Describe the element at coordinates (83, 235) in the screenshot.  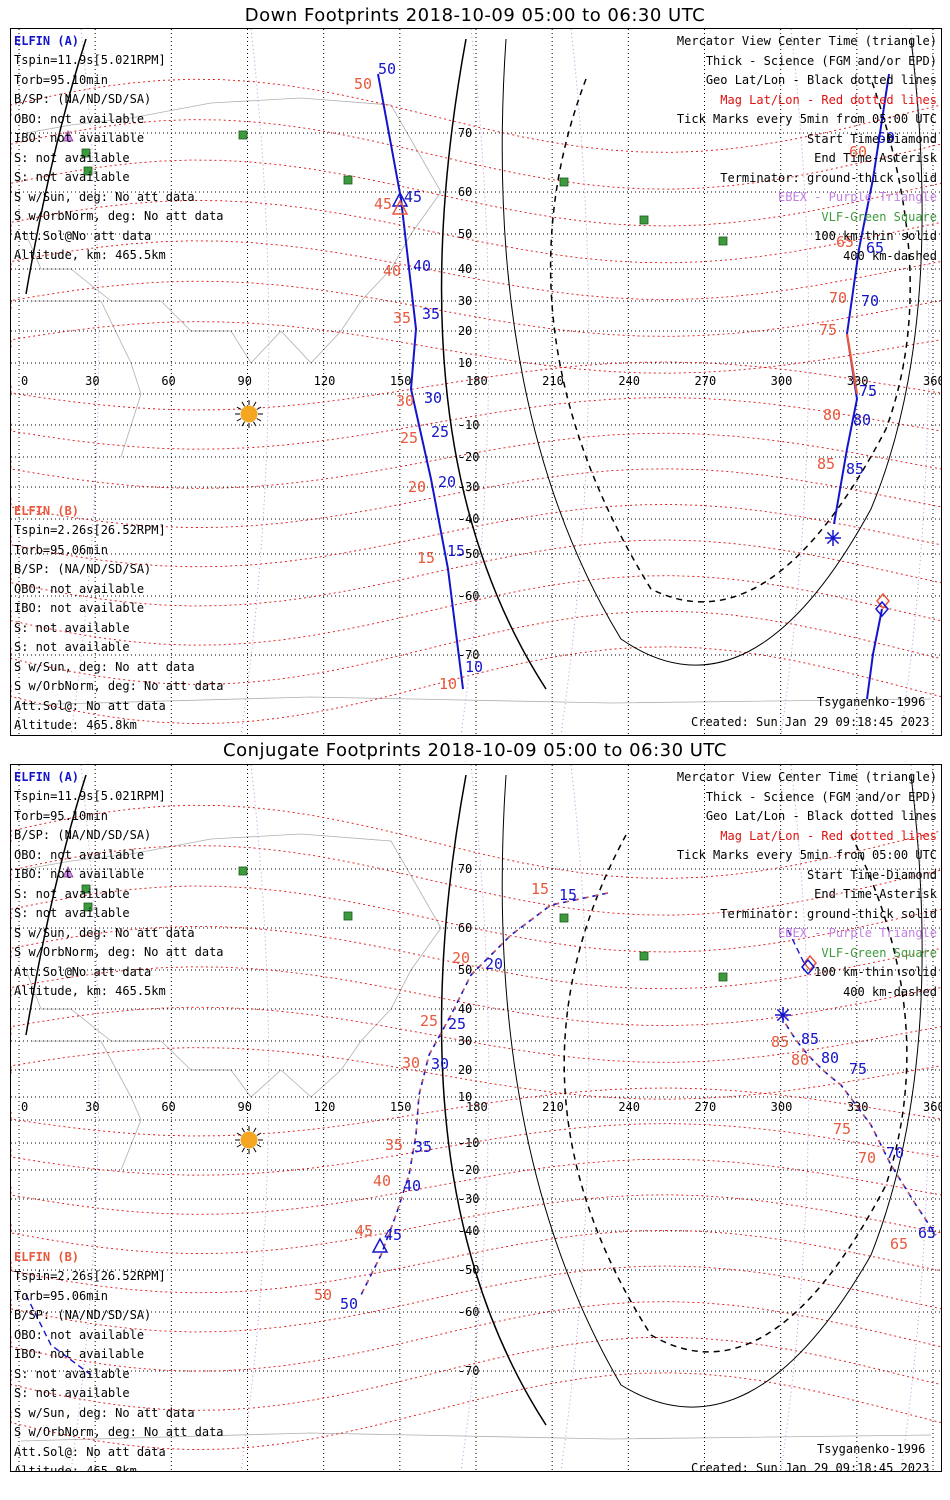
I see `elfin-a-line-9: Att.Sol@No att data` at that location.